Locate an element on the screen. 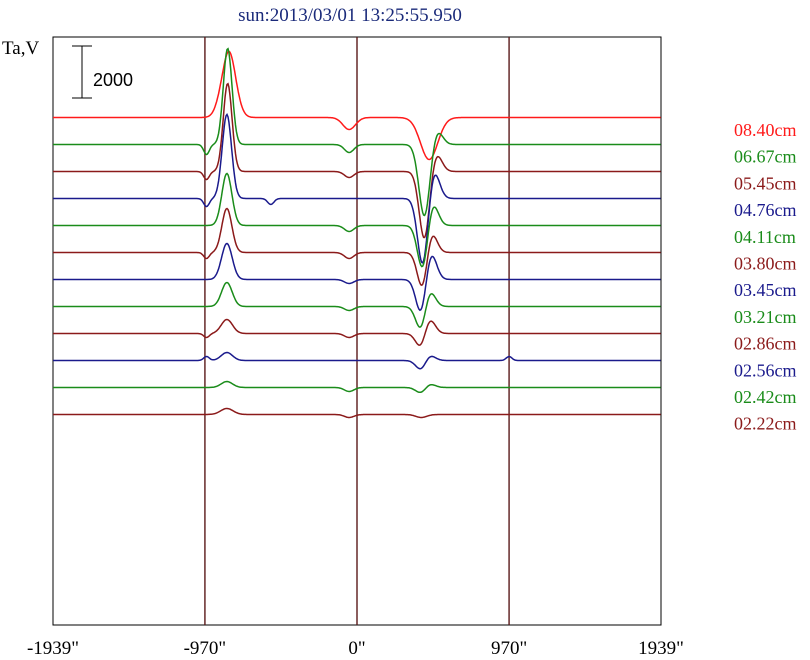  scale-bar-label: 2000 is located at coordinates (113, 80).